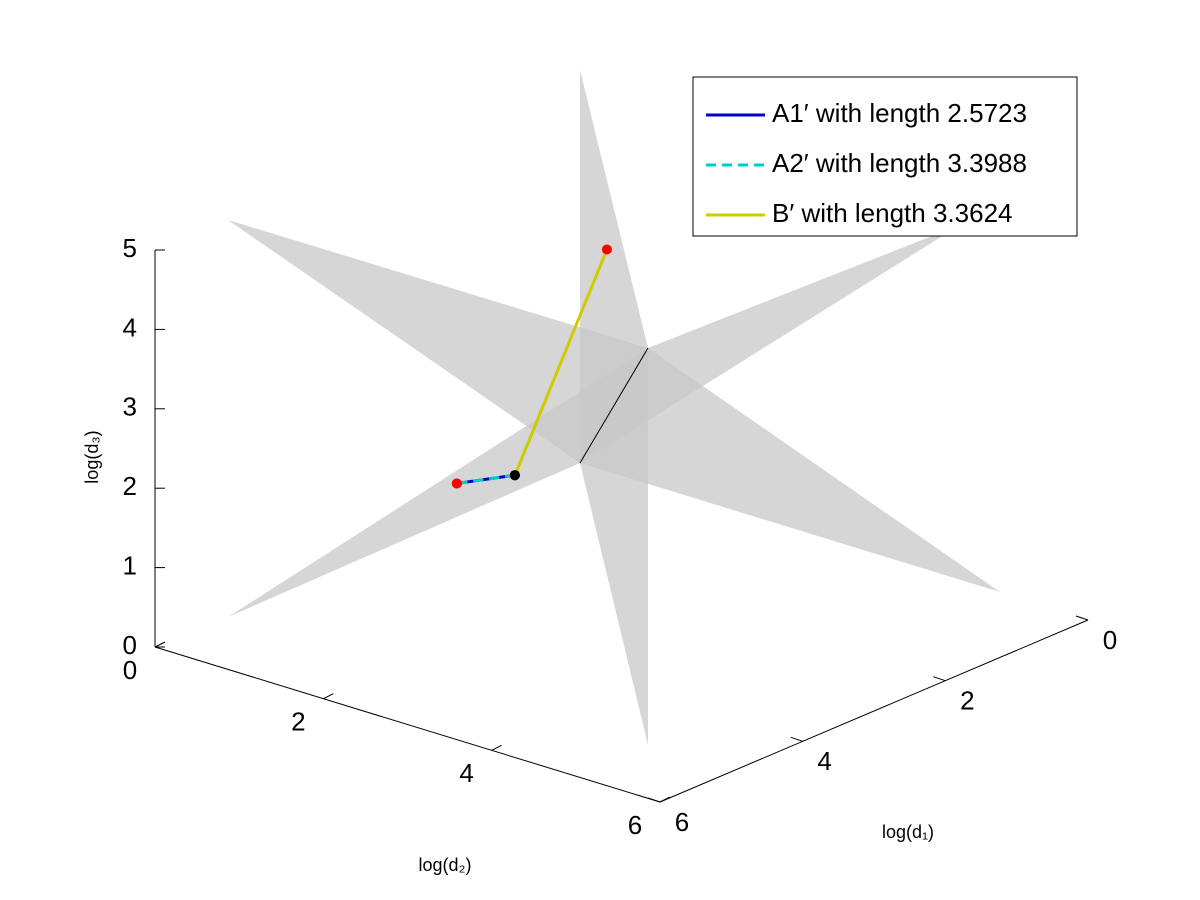  I want to click on x-tick-label: 6, so click(682, 822).